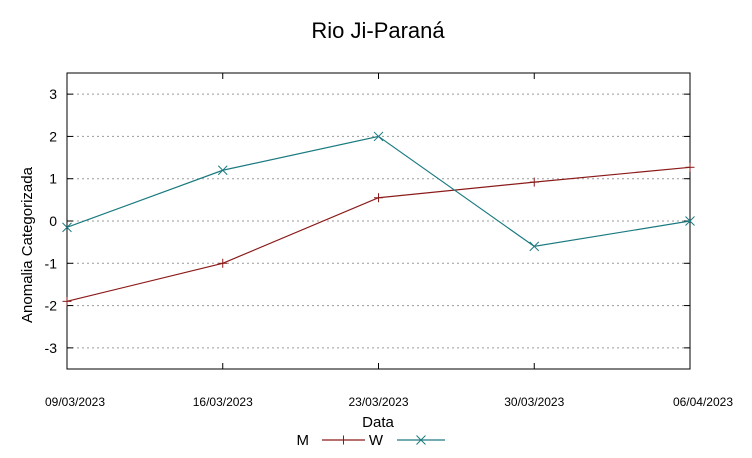  Describe the element at coordinates (223, 402) in the screenshot. I see `x-tick-label: 16/03/2023` at that location.